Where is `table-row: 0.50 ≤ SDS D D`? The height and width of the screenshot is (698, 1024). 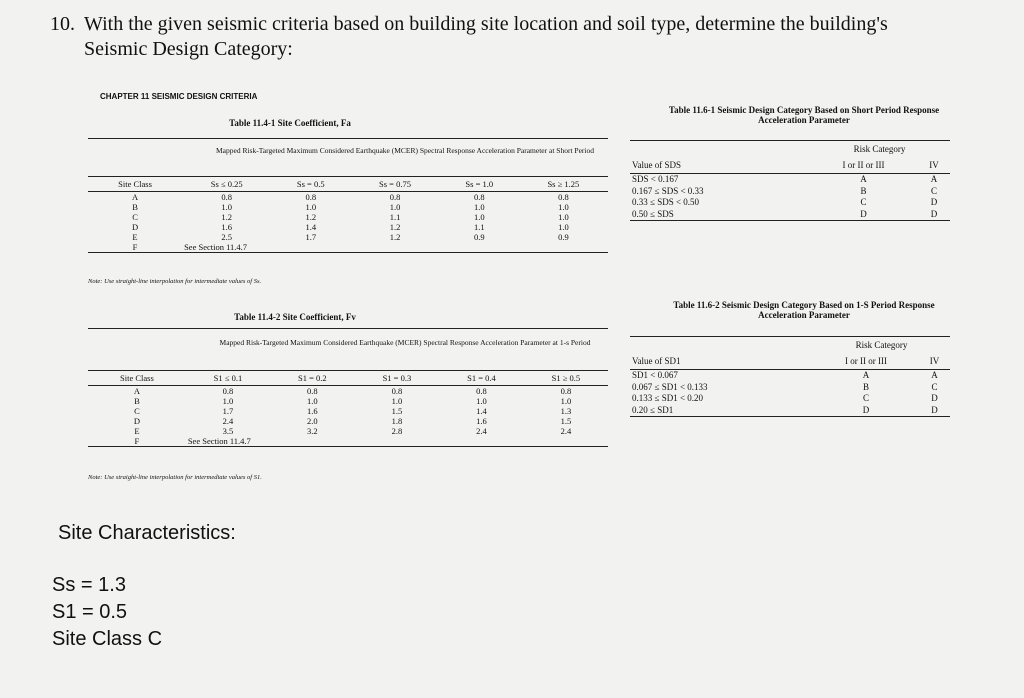
table-row: 0.50 ≤ SDS D D is located at coordinates (790, 214).